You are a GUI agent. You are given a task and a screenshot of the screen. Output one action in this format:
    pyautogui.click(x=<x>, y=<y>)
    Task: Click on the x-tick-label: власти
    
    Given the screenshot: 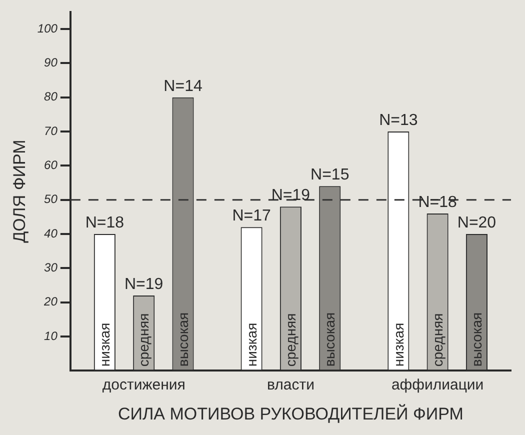 What is the action you would take?
    pyautogui.click(x=290, y=385)
    